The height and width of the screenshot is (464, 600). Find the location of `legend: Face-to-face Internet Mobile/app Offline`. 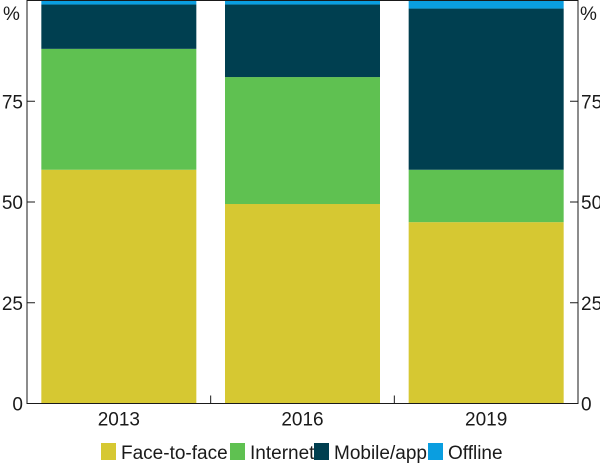

legend: Face-to-face Internet Mobile/app Offline is located at coordinates (302, 453).